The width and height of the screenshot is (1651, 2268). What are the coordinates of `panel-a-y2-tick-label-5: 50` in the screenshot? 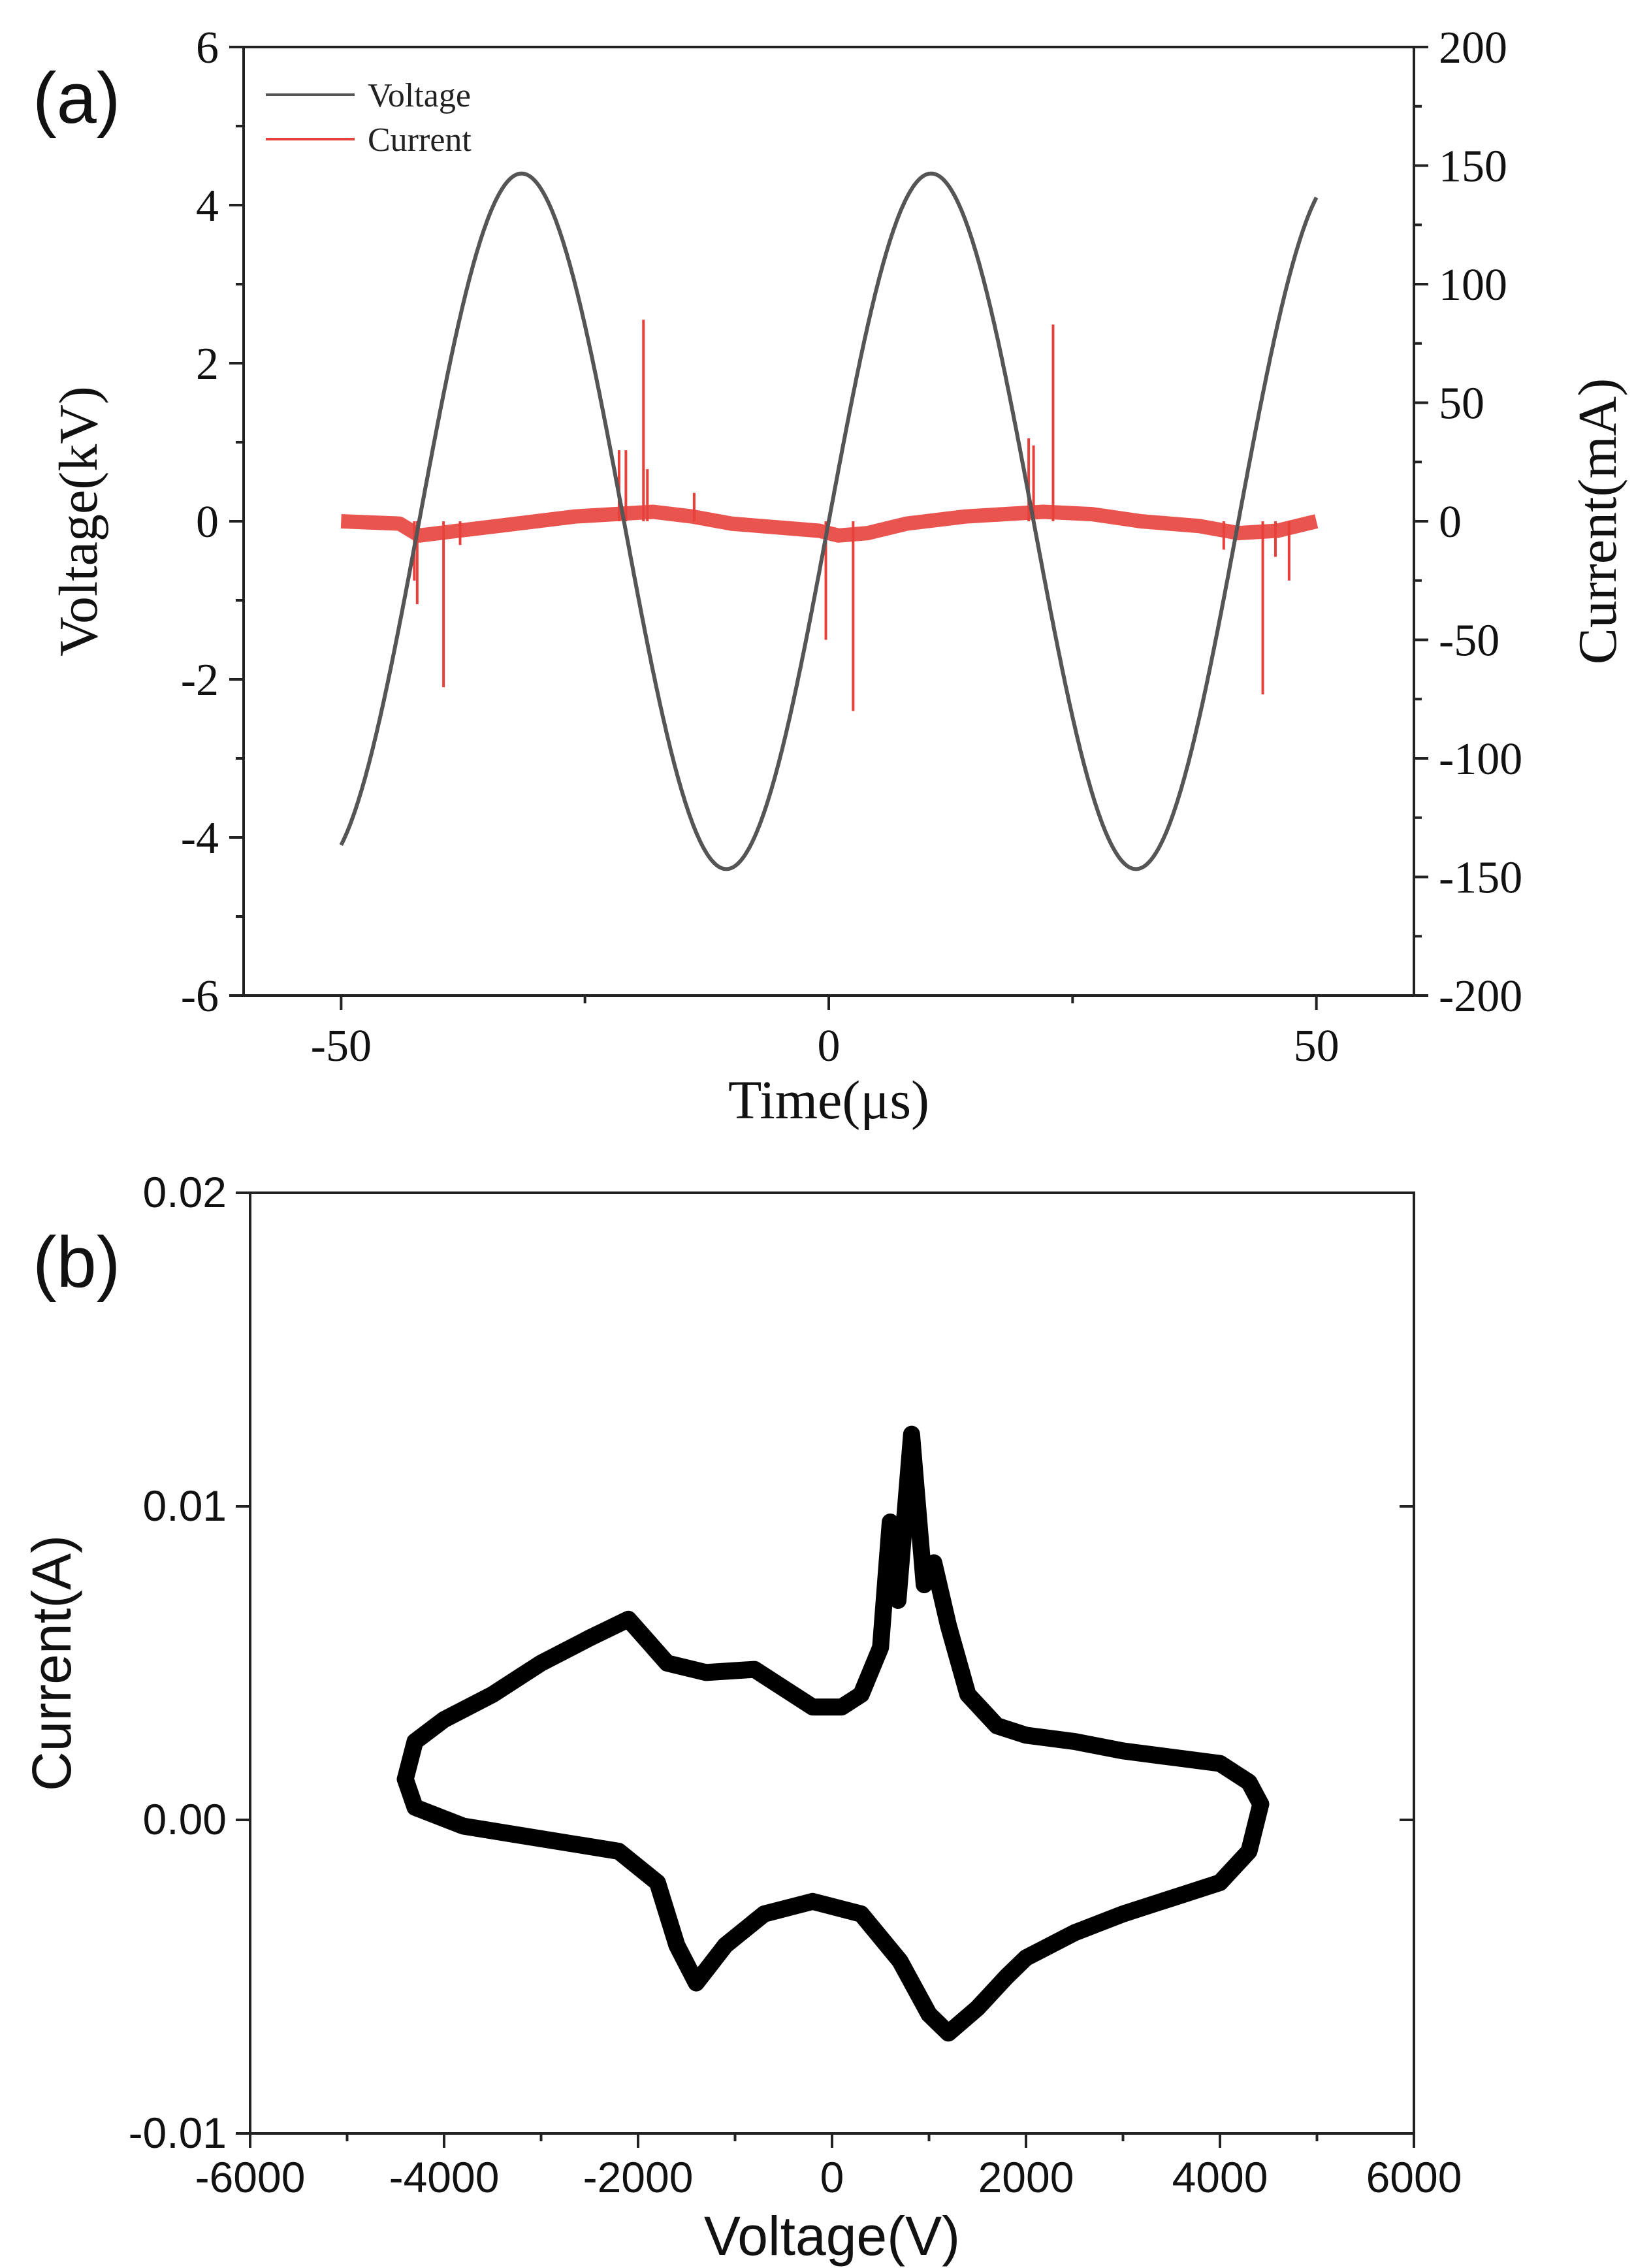 It's located at (1461, 404).